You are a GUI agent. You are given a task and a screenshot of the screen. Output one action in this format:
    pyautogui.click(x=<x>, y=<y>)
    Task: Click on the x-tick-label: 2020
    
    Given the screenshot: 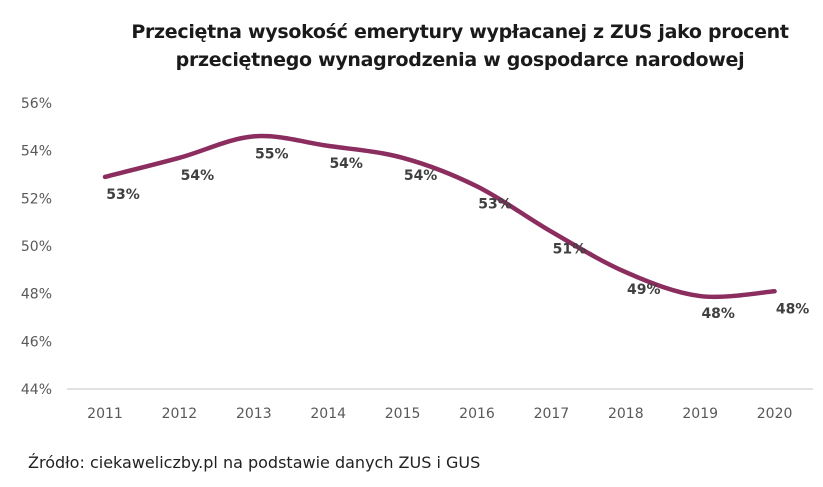 What is the action you would take?
    pyautogui.click(x=775, y=414)
    